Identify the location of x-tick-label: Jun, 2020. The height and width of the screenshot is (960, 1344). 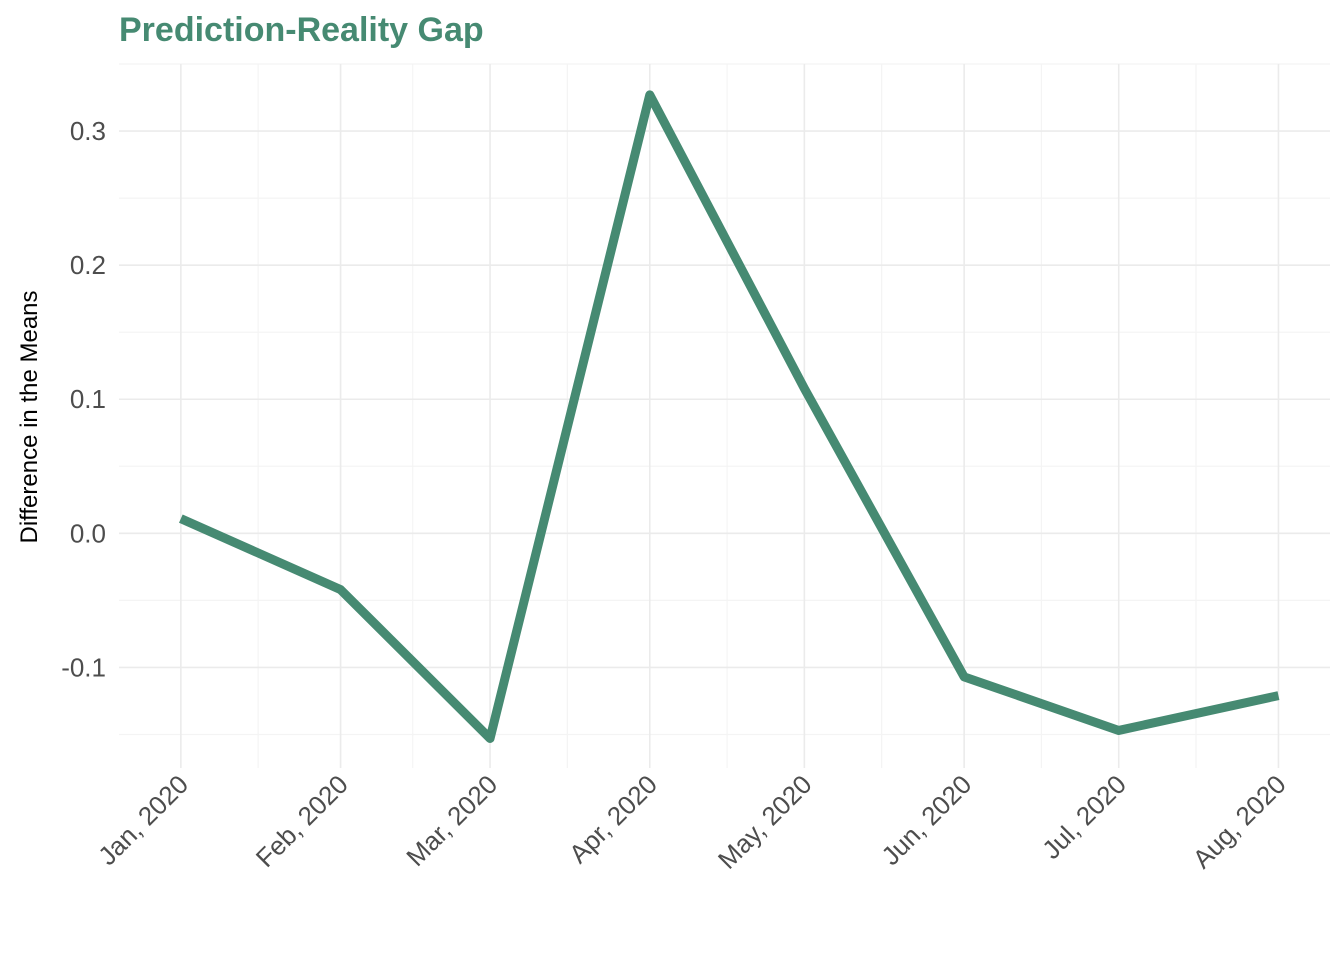
(926, 820).